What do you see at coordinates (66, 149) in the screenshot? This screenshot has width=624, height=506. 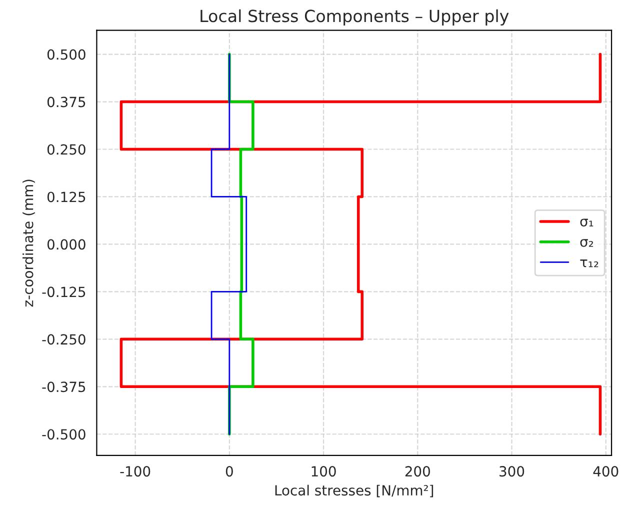 I see `y-tick-label: 0.250` at bounding box center [66, 149].